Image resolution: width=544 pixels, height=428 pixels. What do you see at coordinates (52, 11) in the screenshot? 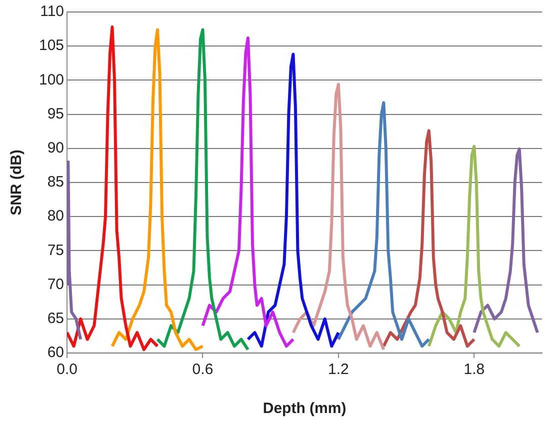
I see `y-tick-label: 110` at bounding box center [52, 11].